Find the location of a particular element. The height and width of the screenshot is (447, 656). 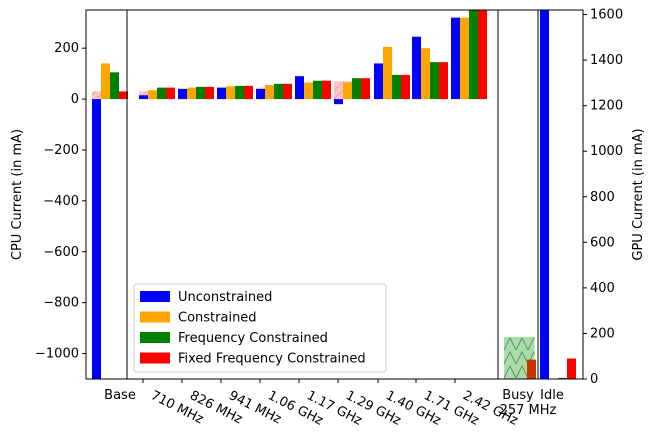

x-tick-label: Busy is located at coordinates (518, 395).